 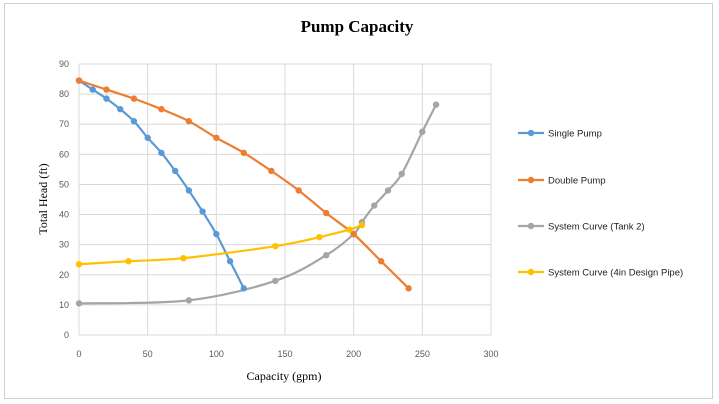 I want to click on y-tick-label: 90, so click(x=64, y=64).